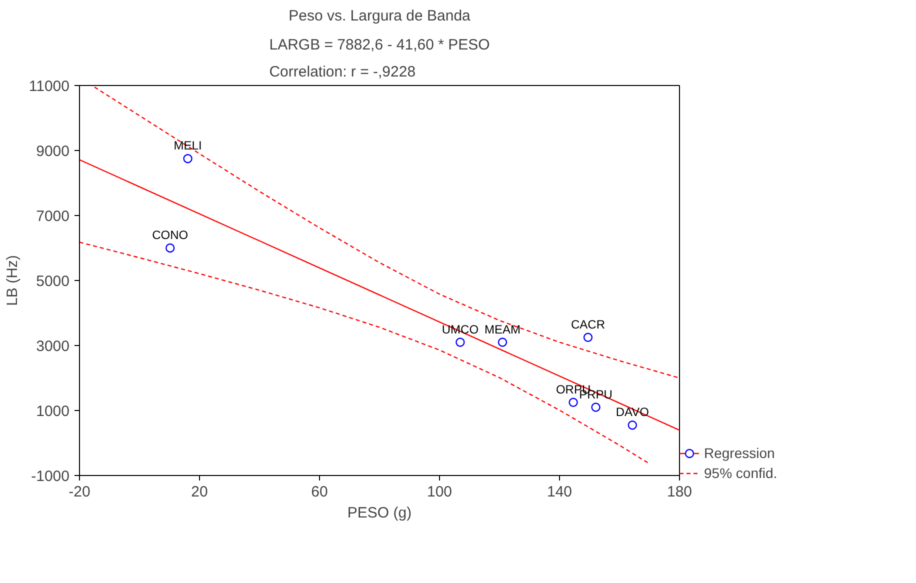 Image resolution: width=916 pixels, height=583 pixels. What do you see at coordinates (79, 492) in the screenshot?
I see `x-tick-label: -20` at bounding box center [79, 492].